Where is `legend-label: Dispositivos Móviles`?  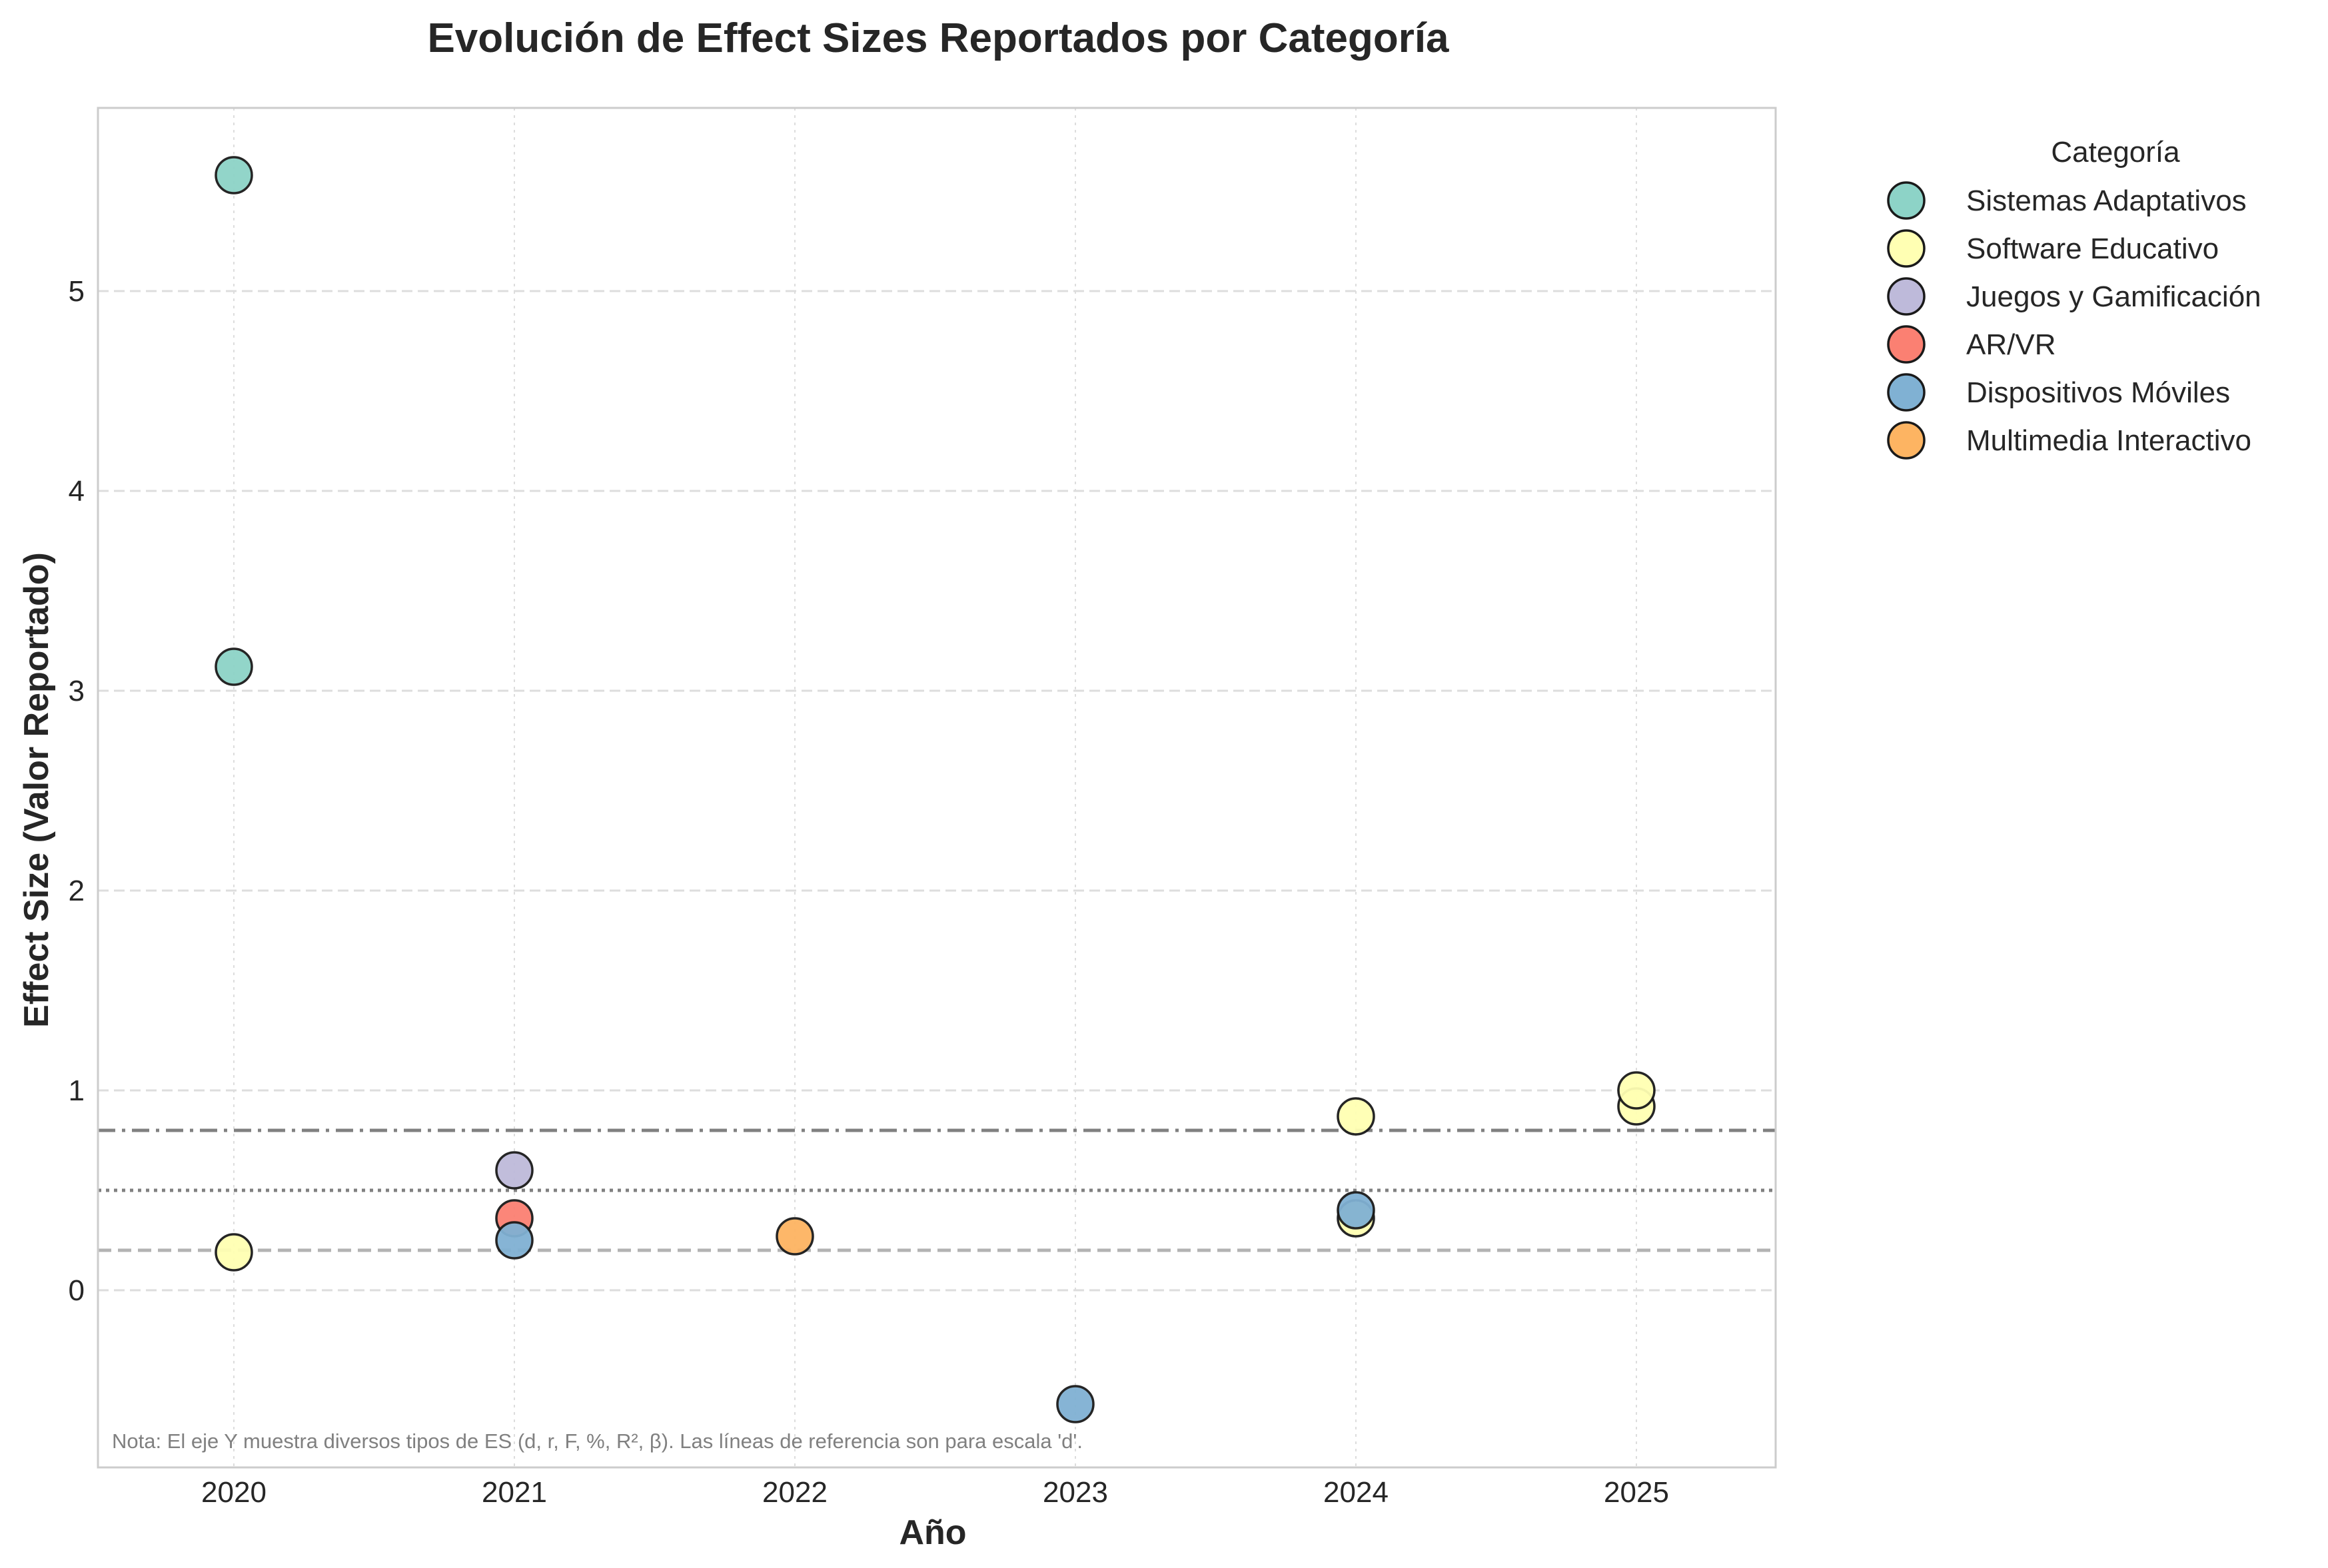 legend-label: Dispositivos Móviles is located at coordinates (2098, 393).